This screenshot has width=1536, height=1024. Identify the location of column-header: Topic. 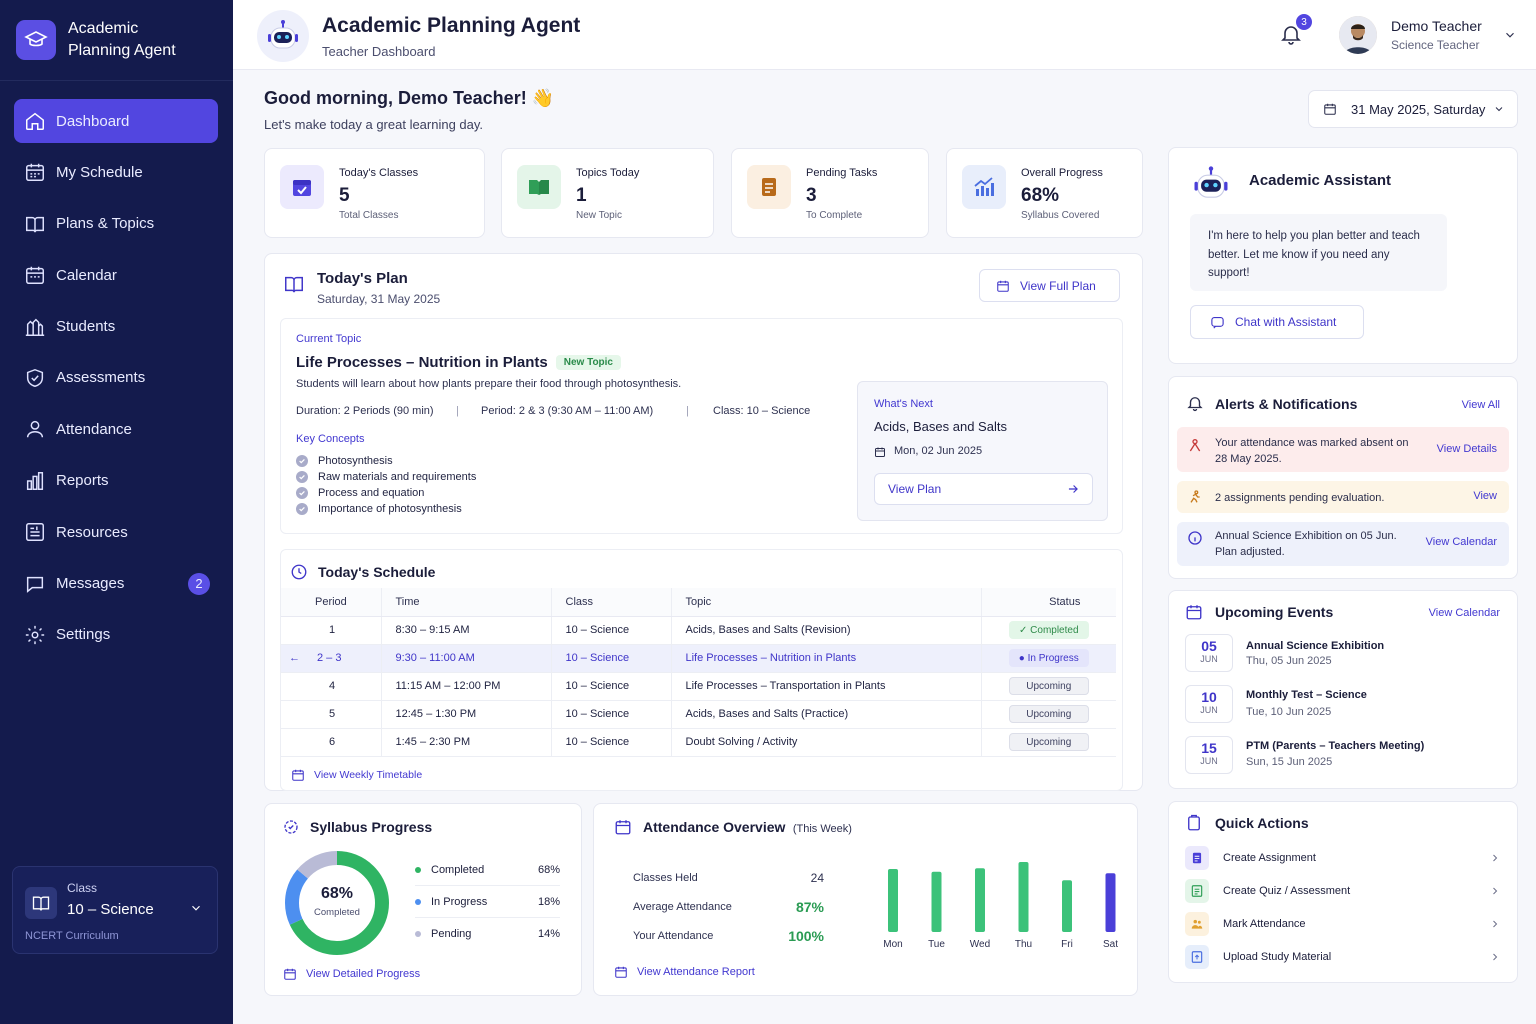
(826, 602).